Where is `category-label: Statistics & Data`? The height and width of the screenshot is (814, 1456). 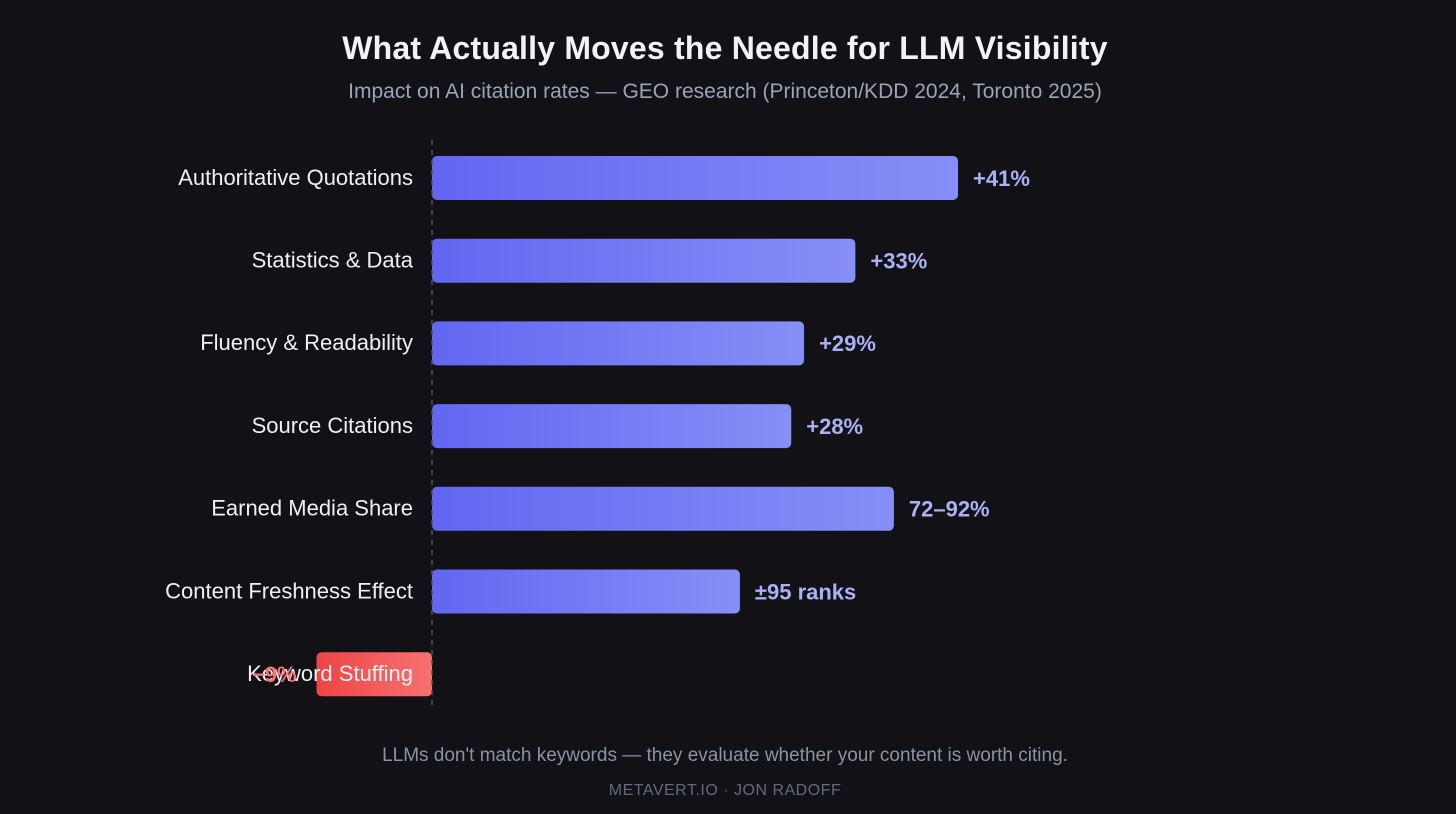 category-label: Statistics & Data is located at coordinates (333, 260).